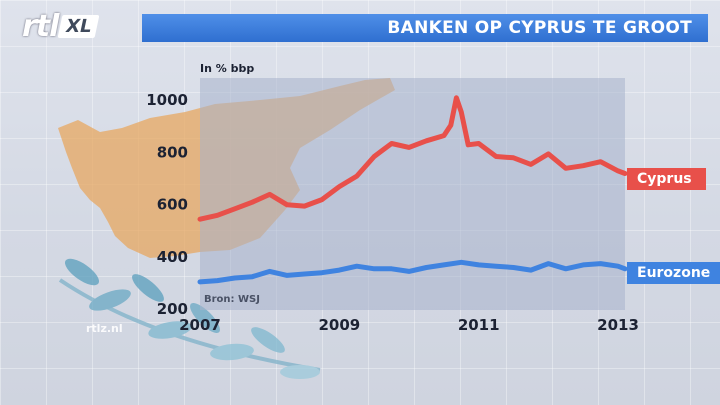 The height and width of the screenshot is (405, 720). I want to click on title-bar: BANKEN OP CYPRUS TE GROOT, so click(425, 28).